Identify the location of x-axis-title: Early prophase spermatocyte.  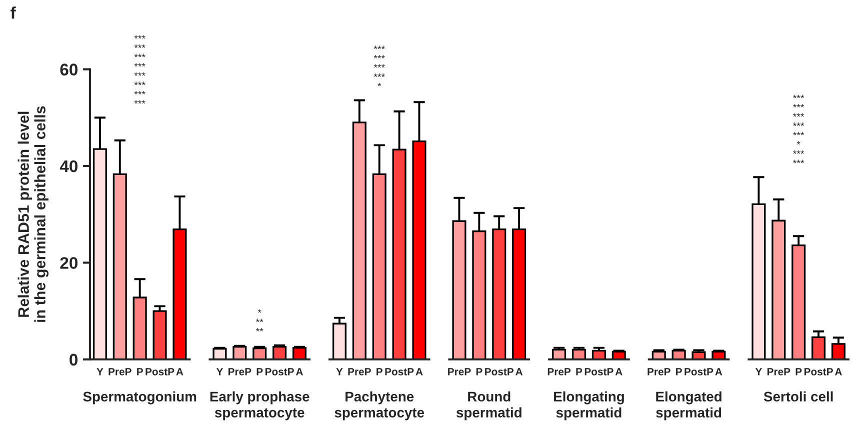
(260, 405).